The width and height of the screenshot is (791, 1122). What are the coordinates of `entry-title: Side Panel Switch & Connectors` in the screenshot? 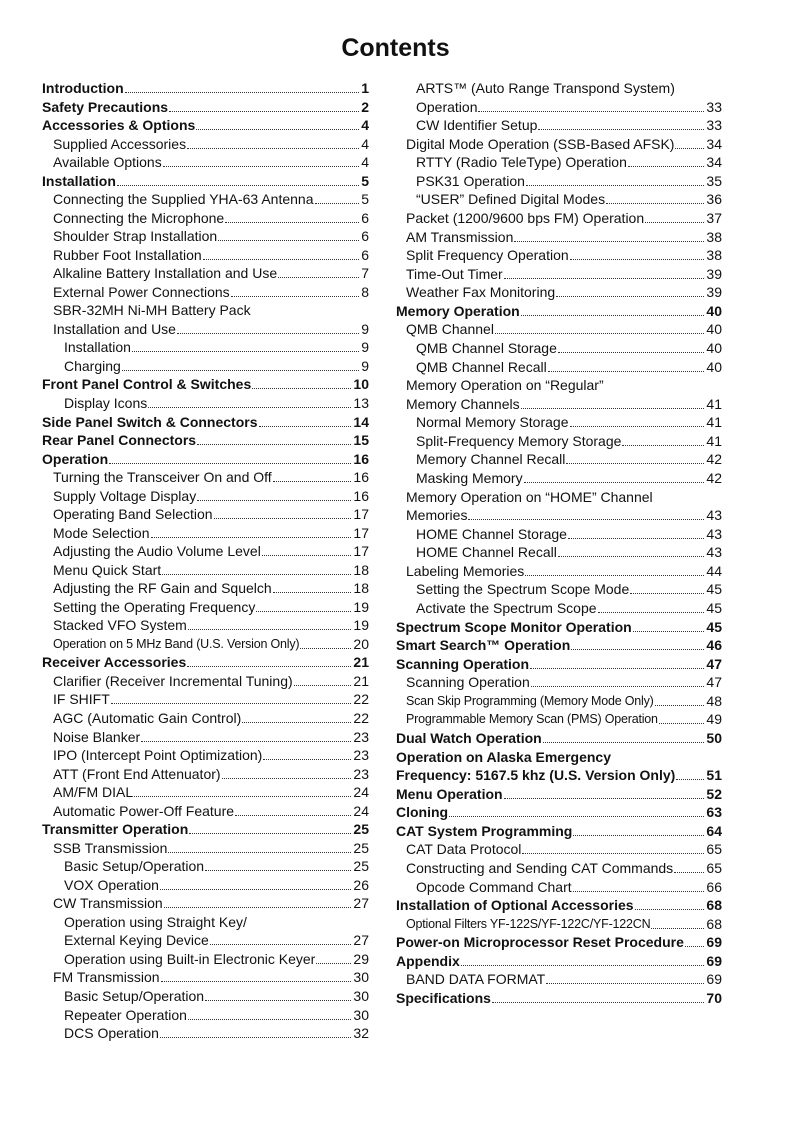 It's located at (150, 421).